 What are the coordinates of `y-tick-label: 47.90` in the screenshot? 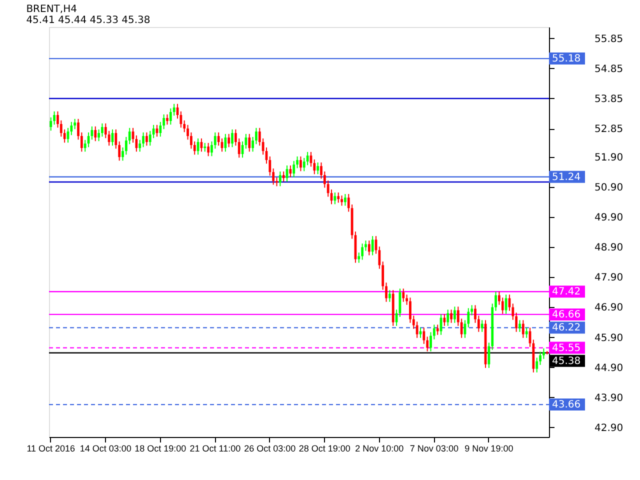 It's located at (609, 278).